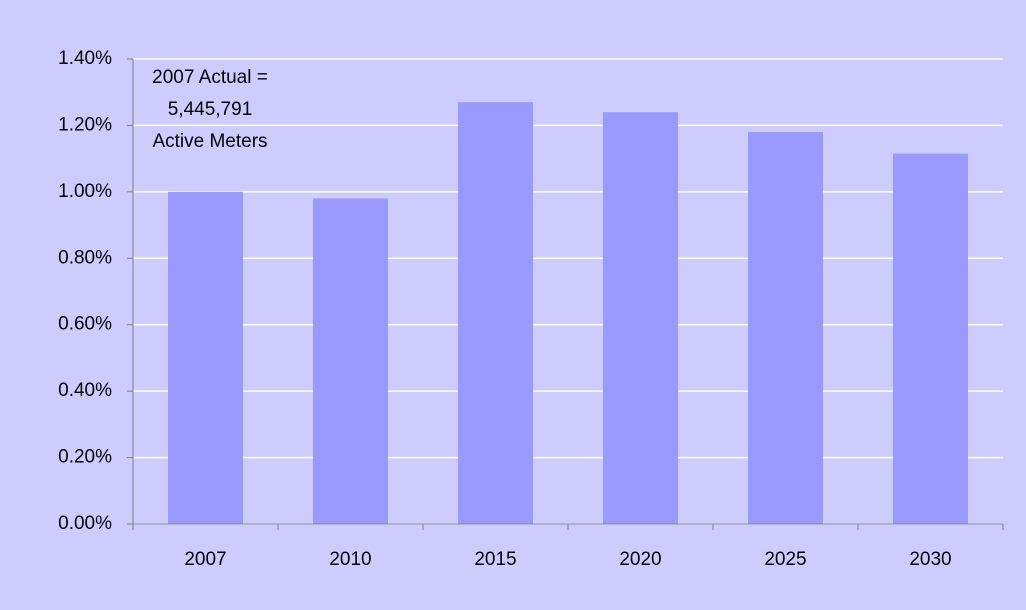  What do you see at coordinates (85, 124) in the screenshot?
I see `y-tick-label: 1.20%` at bounding box center [85, 124].